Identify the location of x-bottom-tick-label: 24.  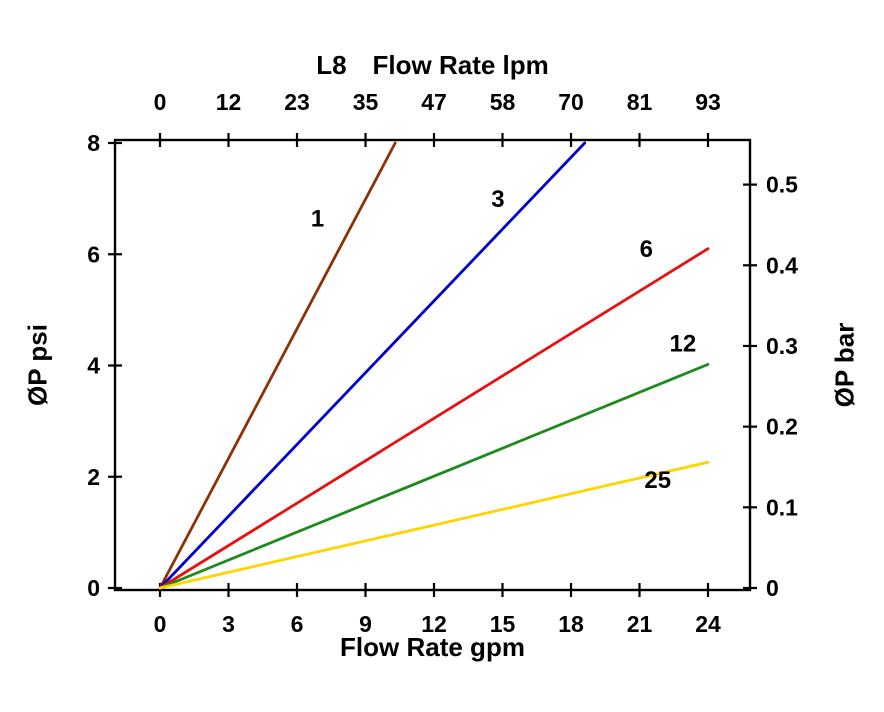
(708, 624).